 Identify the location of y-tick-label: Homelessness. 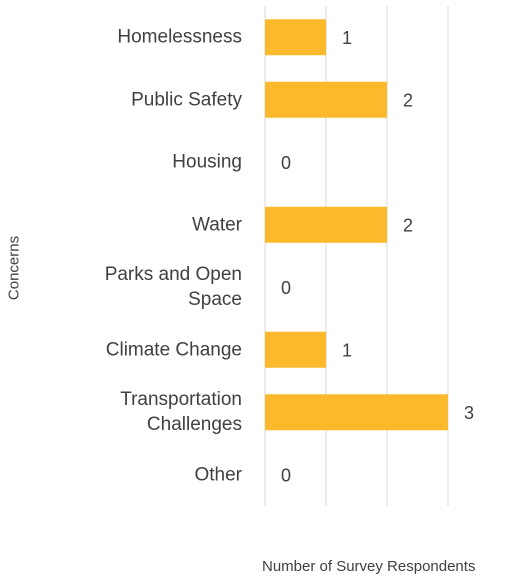
(179, 37).